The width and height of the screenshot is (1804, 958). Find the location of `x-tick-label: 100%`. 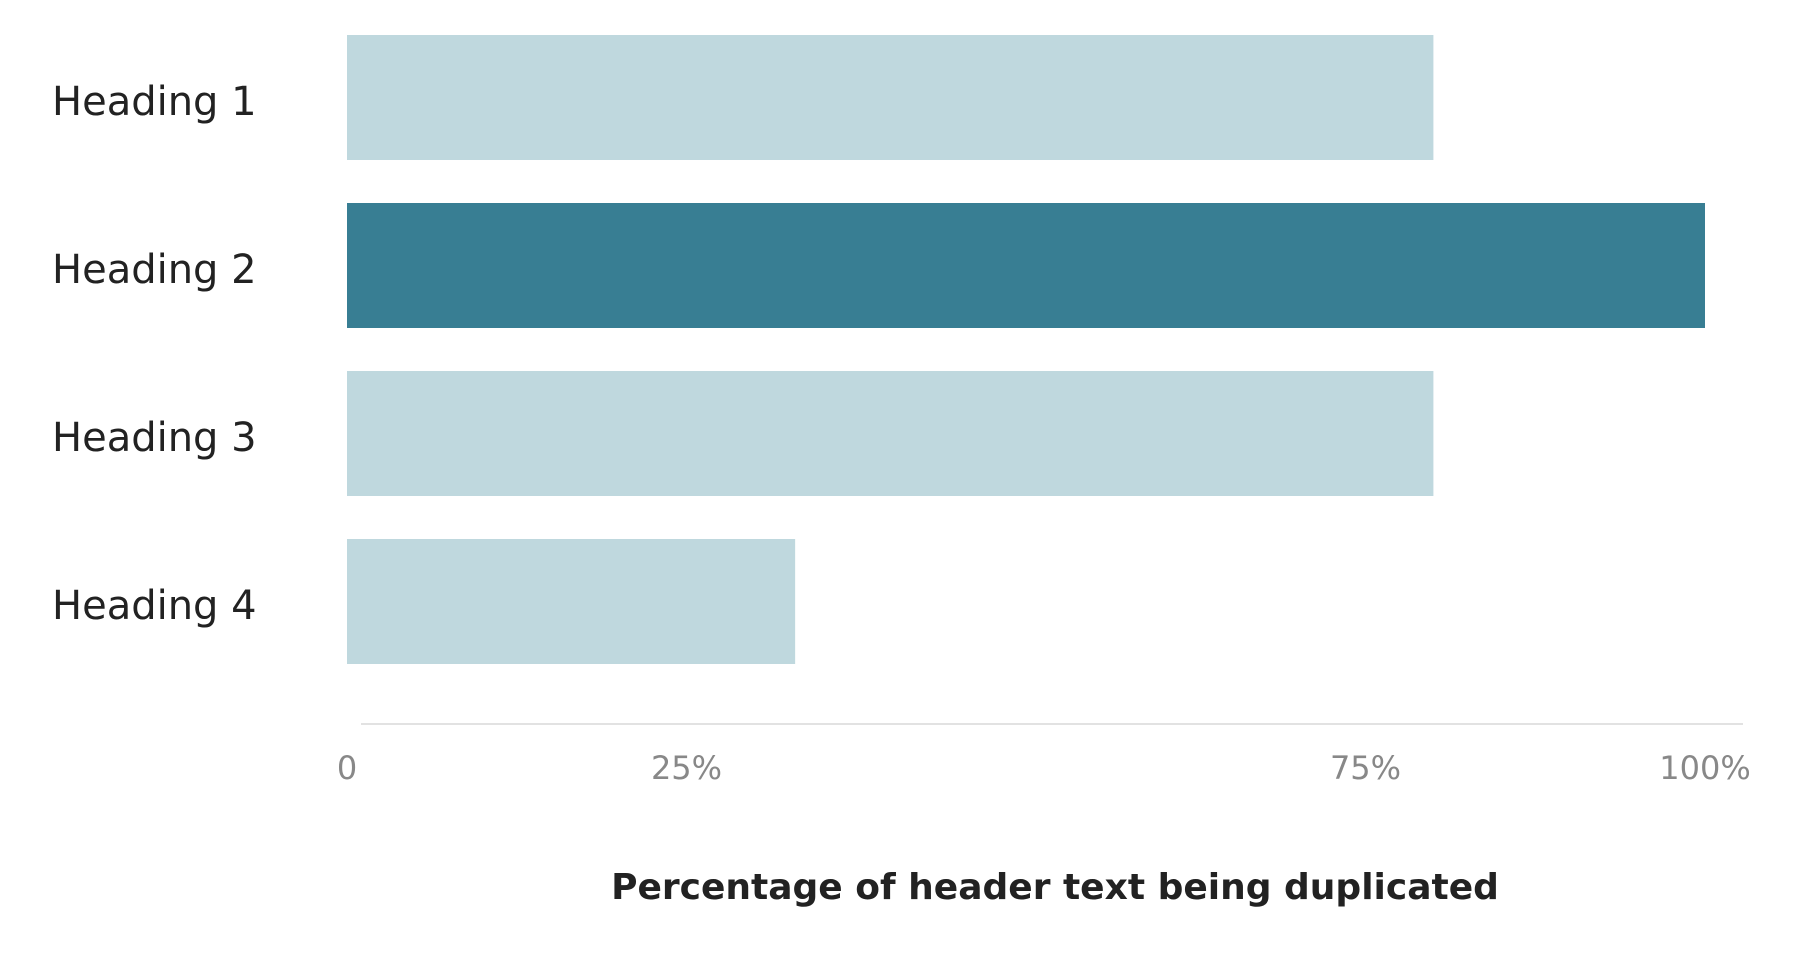

x-tick-label: 100% is located at coordinates (1704, 768).